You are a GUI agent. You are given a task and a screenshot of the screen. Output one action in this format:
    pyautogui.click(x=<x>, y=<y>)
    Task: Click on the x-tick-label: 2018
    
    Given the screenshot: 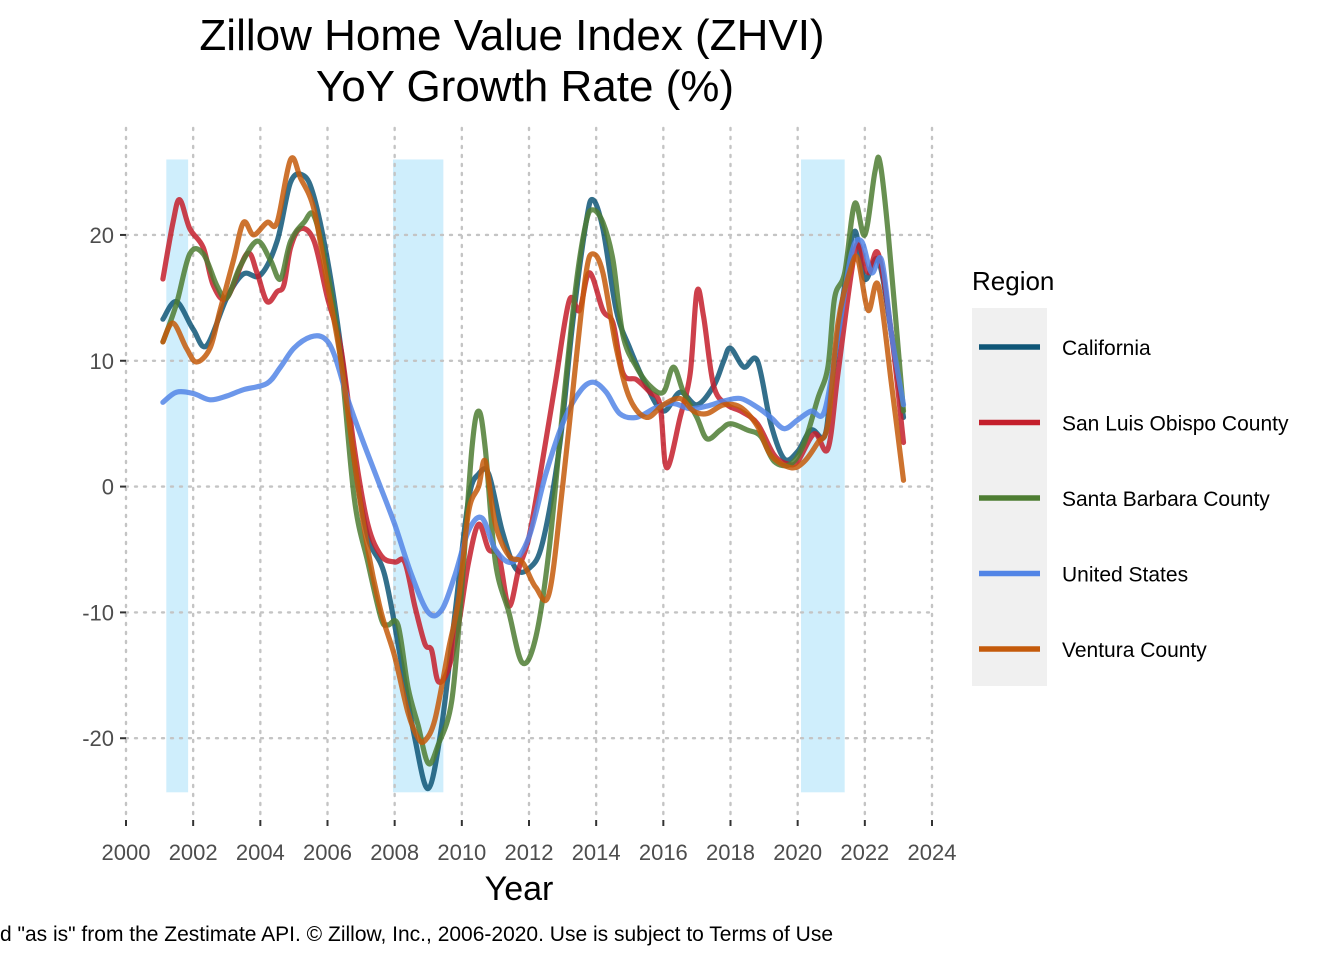 What is the action you would take?
    pyautogui.click(x=730, y=852)
    